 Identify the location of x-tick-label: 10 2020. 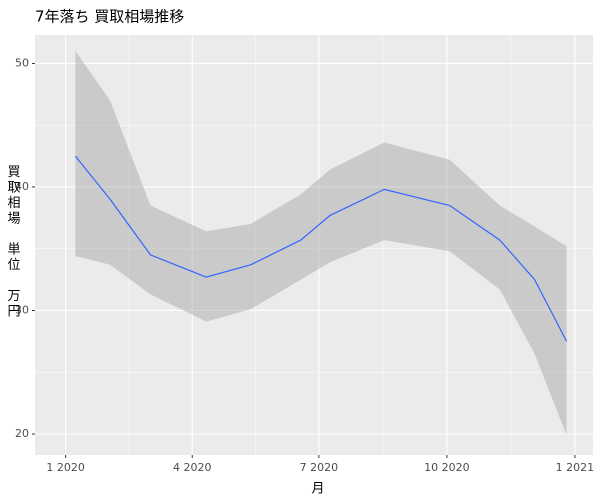
(447, 467).